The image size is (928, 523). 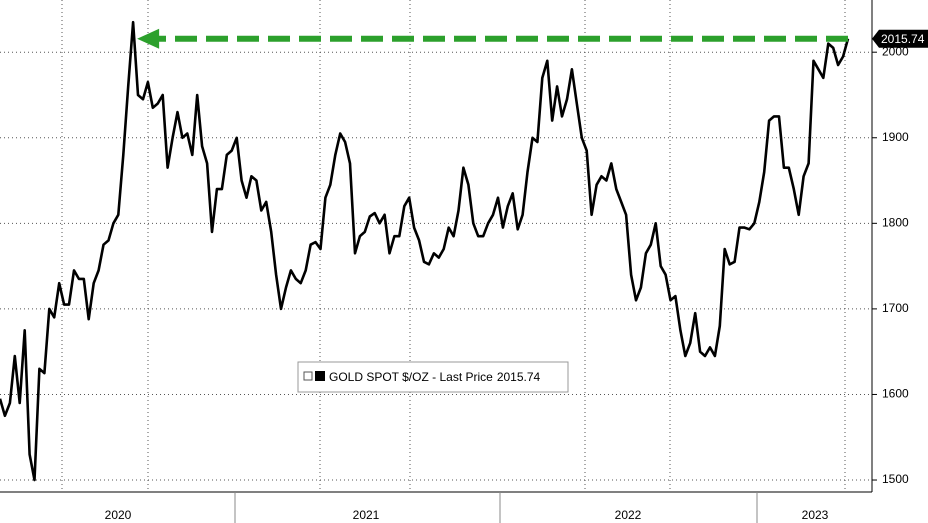 I want to click on x-tick-label: 2021, so click(x=366, y=515).